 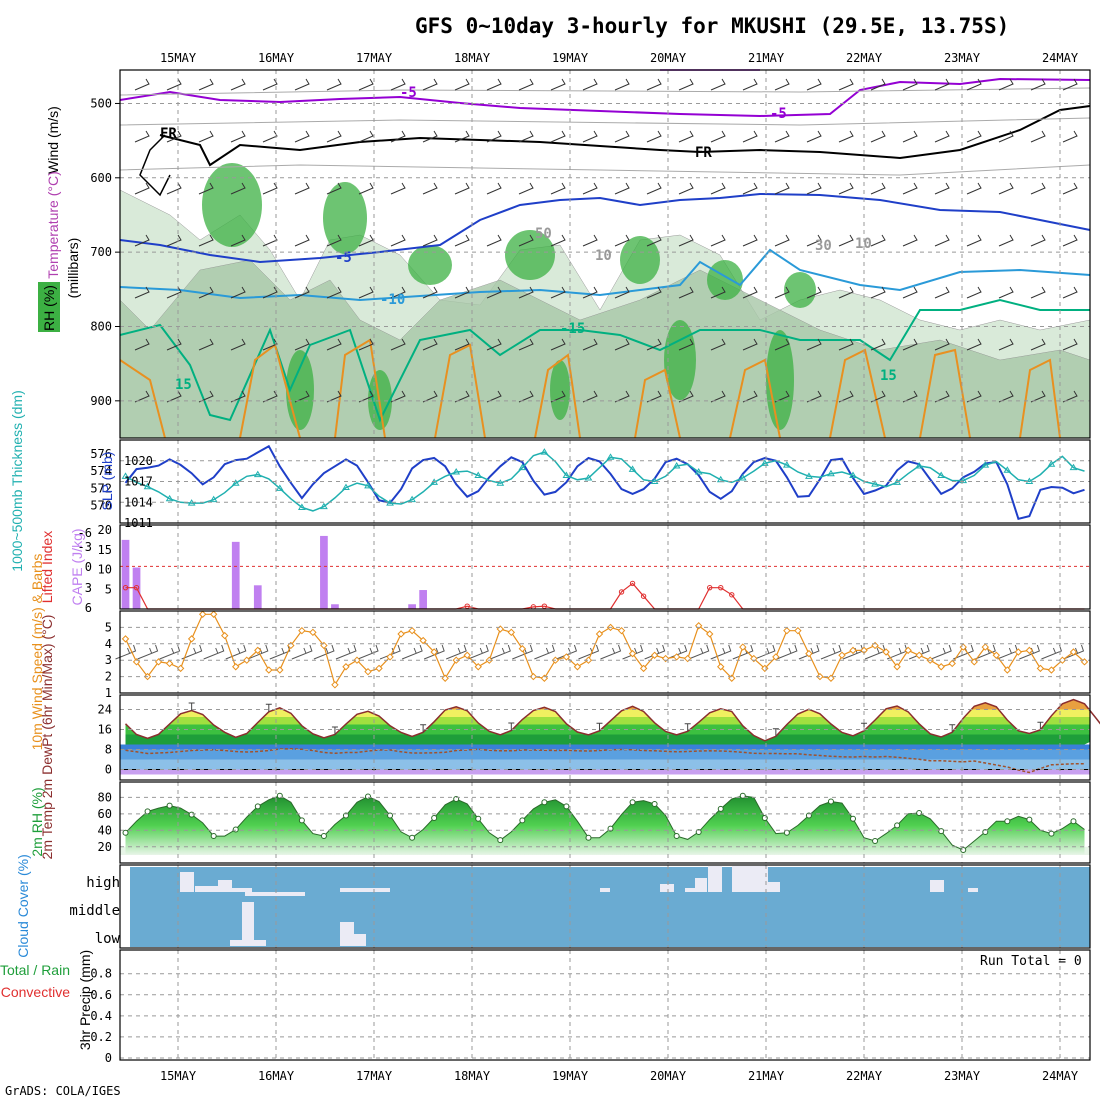 I want to click on cloud-block, so click(x=774, y=887).